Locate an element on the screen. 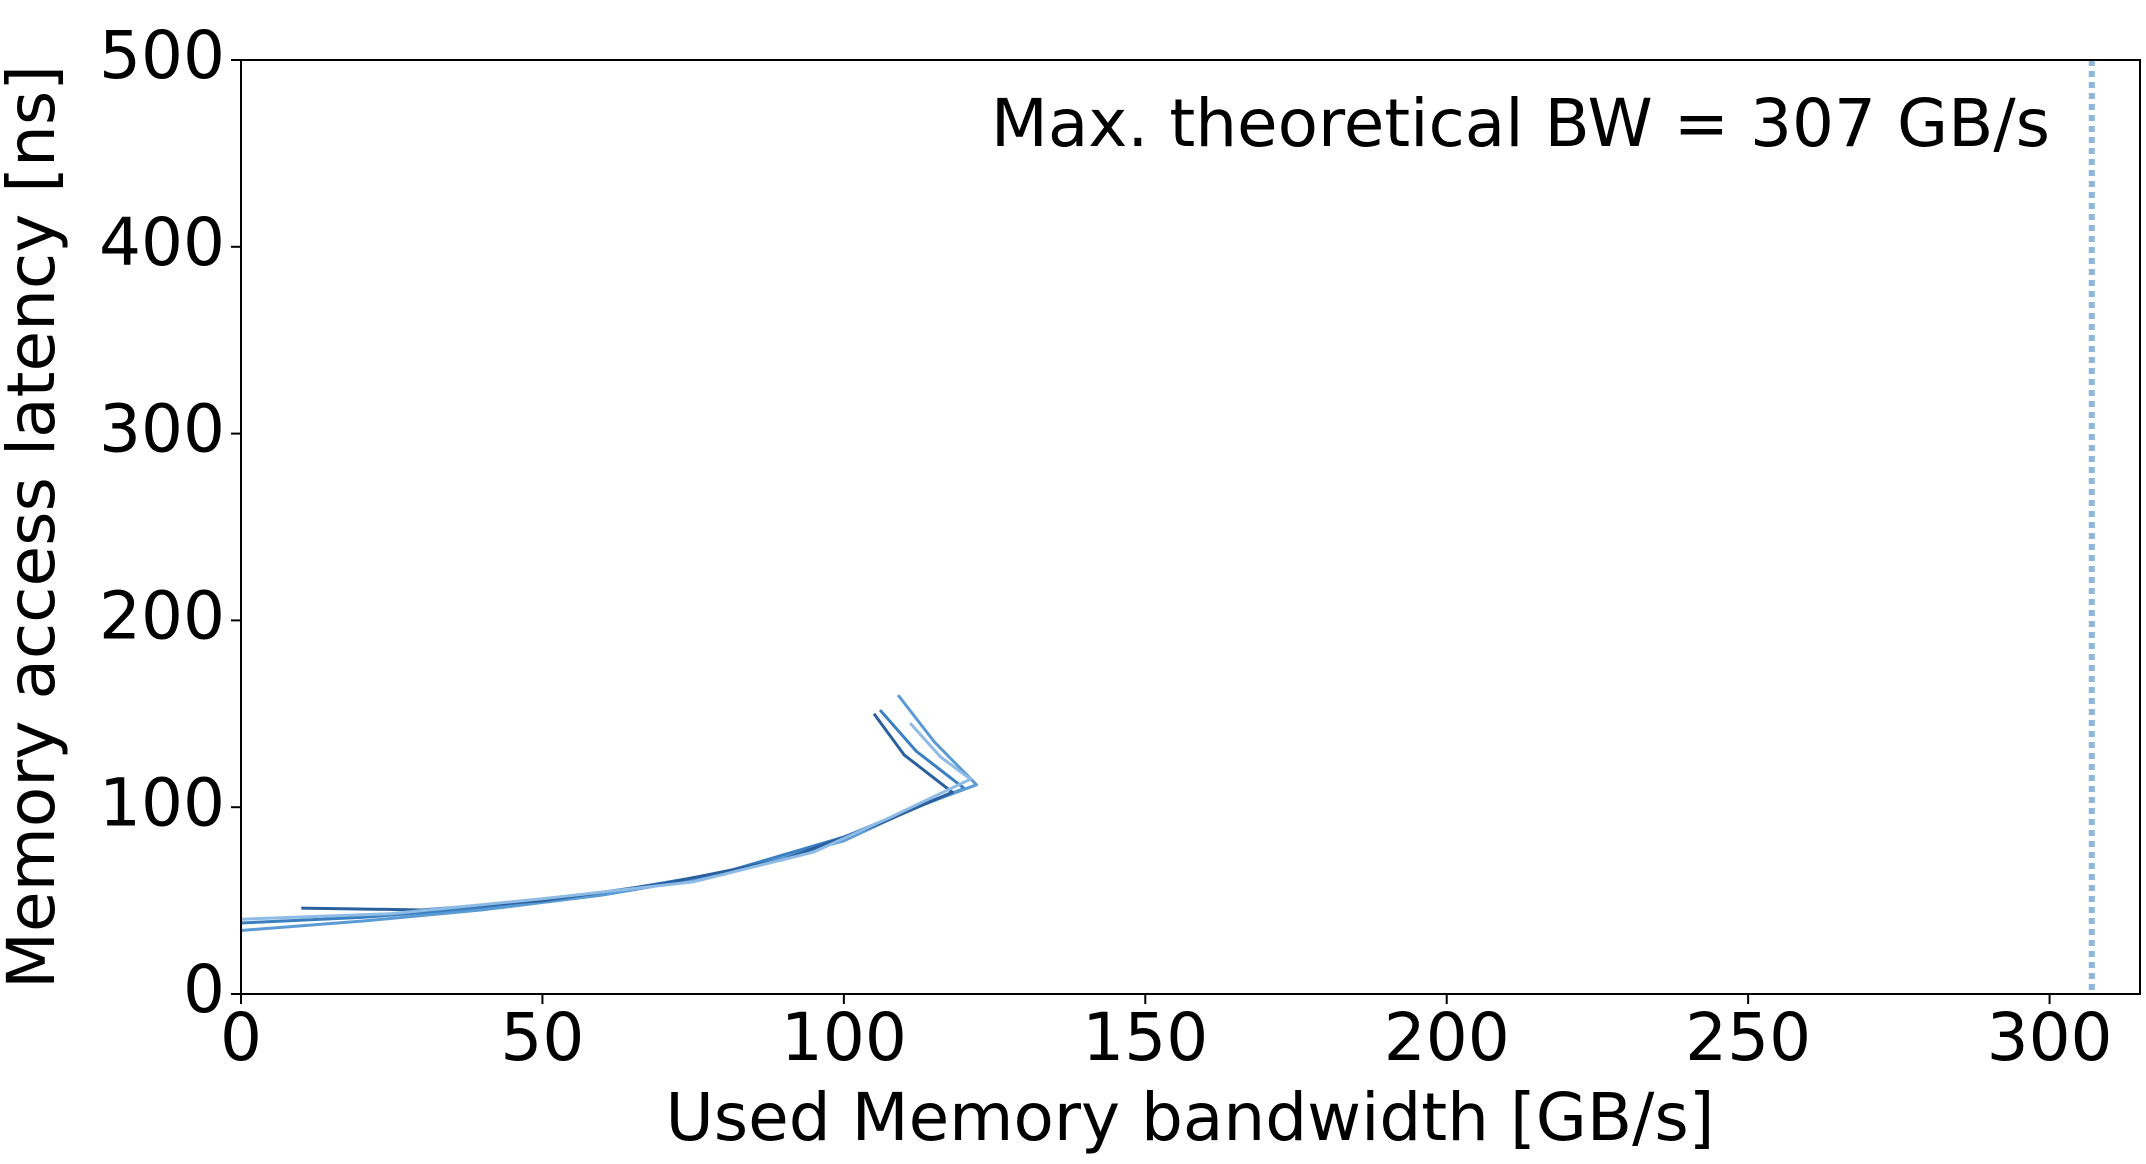  x-tick-label: 150 is located at coordinates (1145, 1037).